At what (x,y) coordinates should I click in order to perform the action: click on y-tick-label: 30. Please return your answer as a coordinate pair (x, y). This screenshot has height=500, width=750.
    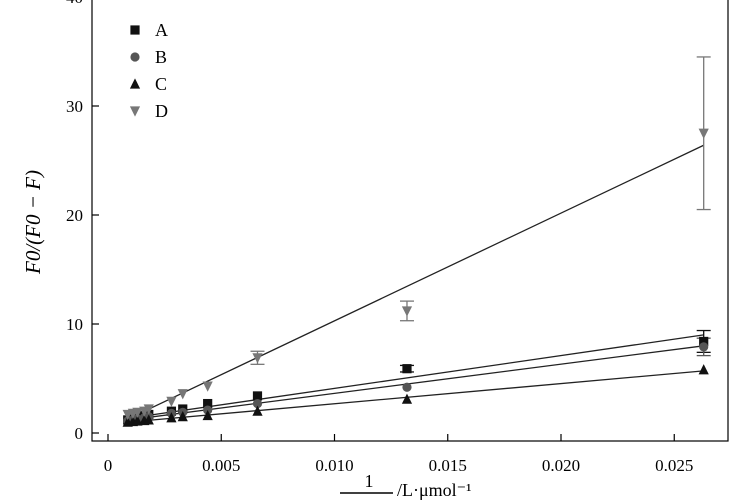
    Looking at the image, I should click on (74, 106).